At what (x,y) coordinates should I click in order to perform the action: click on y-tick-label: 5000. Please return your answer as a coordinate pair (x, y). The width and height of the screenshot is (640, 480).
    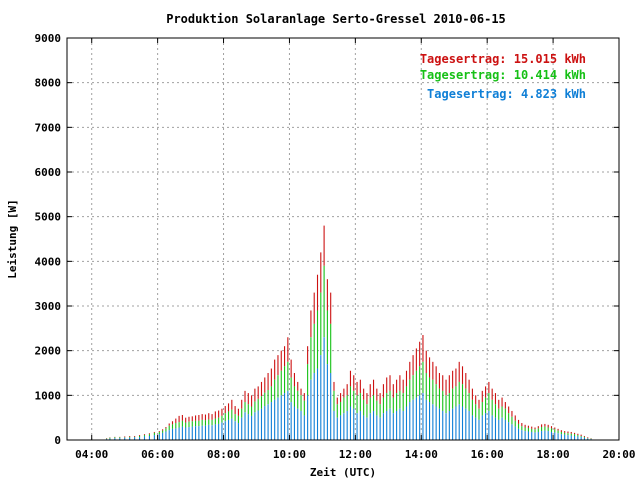
    Looking at the image, I should click on (48, 217).